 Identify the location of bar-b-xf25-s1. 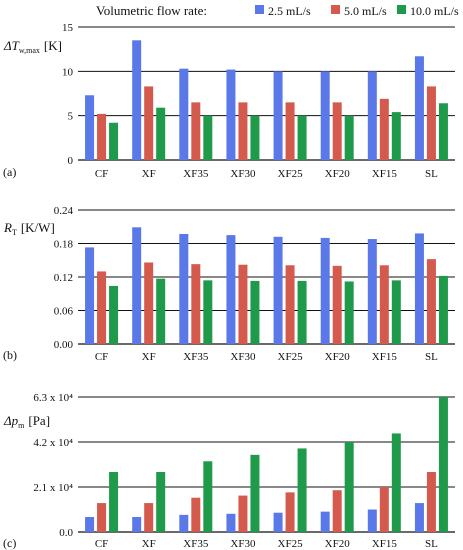
(278, 290).